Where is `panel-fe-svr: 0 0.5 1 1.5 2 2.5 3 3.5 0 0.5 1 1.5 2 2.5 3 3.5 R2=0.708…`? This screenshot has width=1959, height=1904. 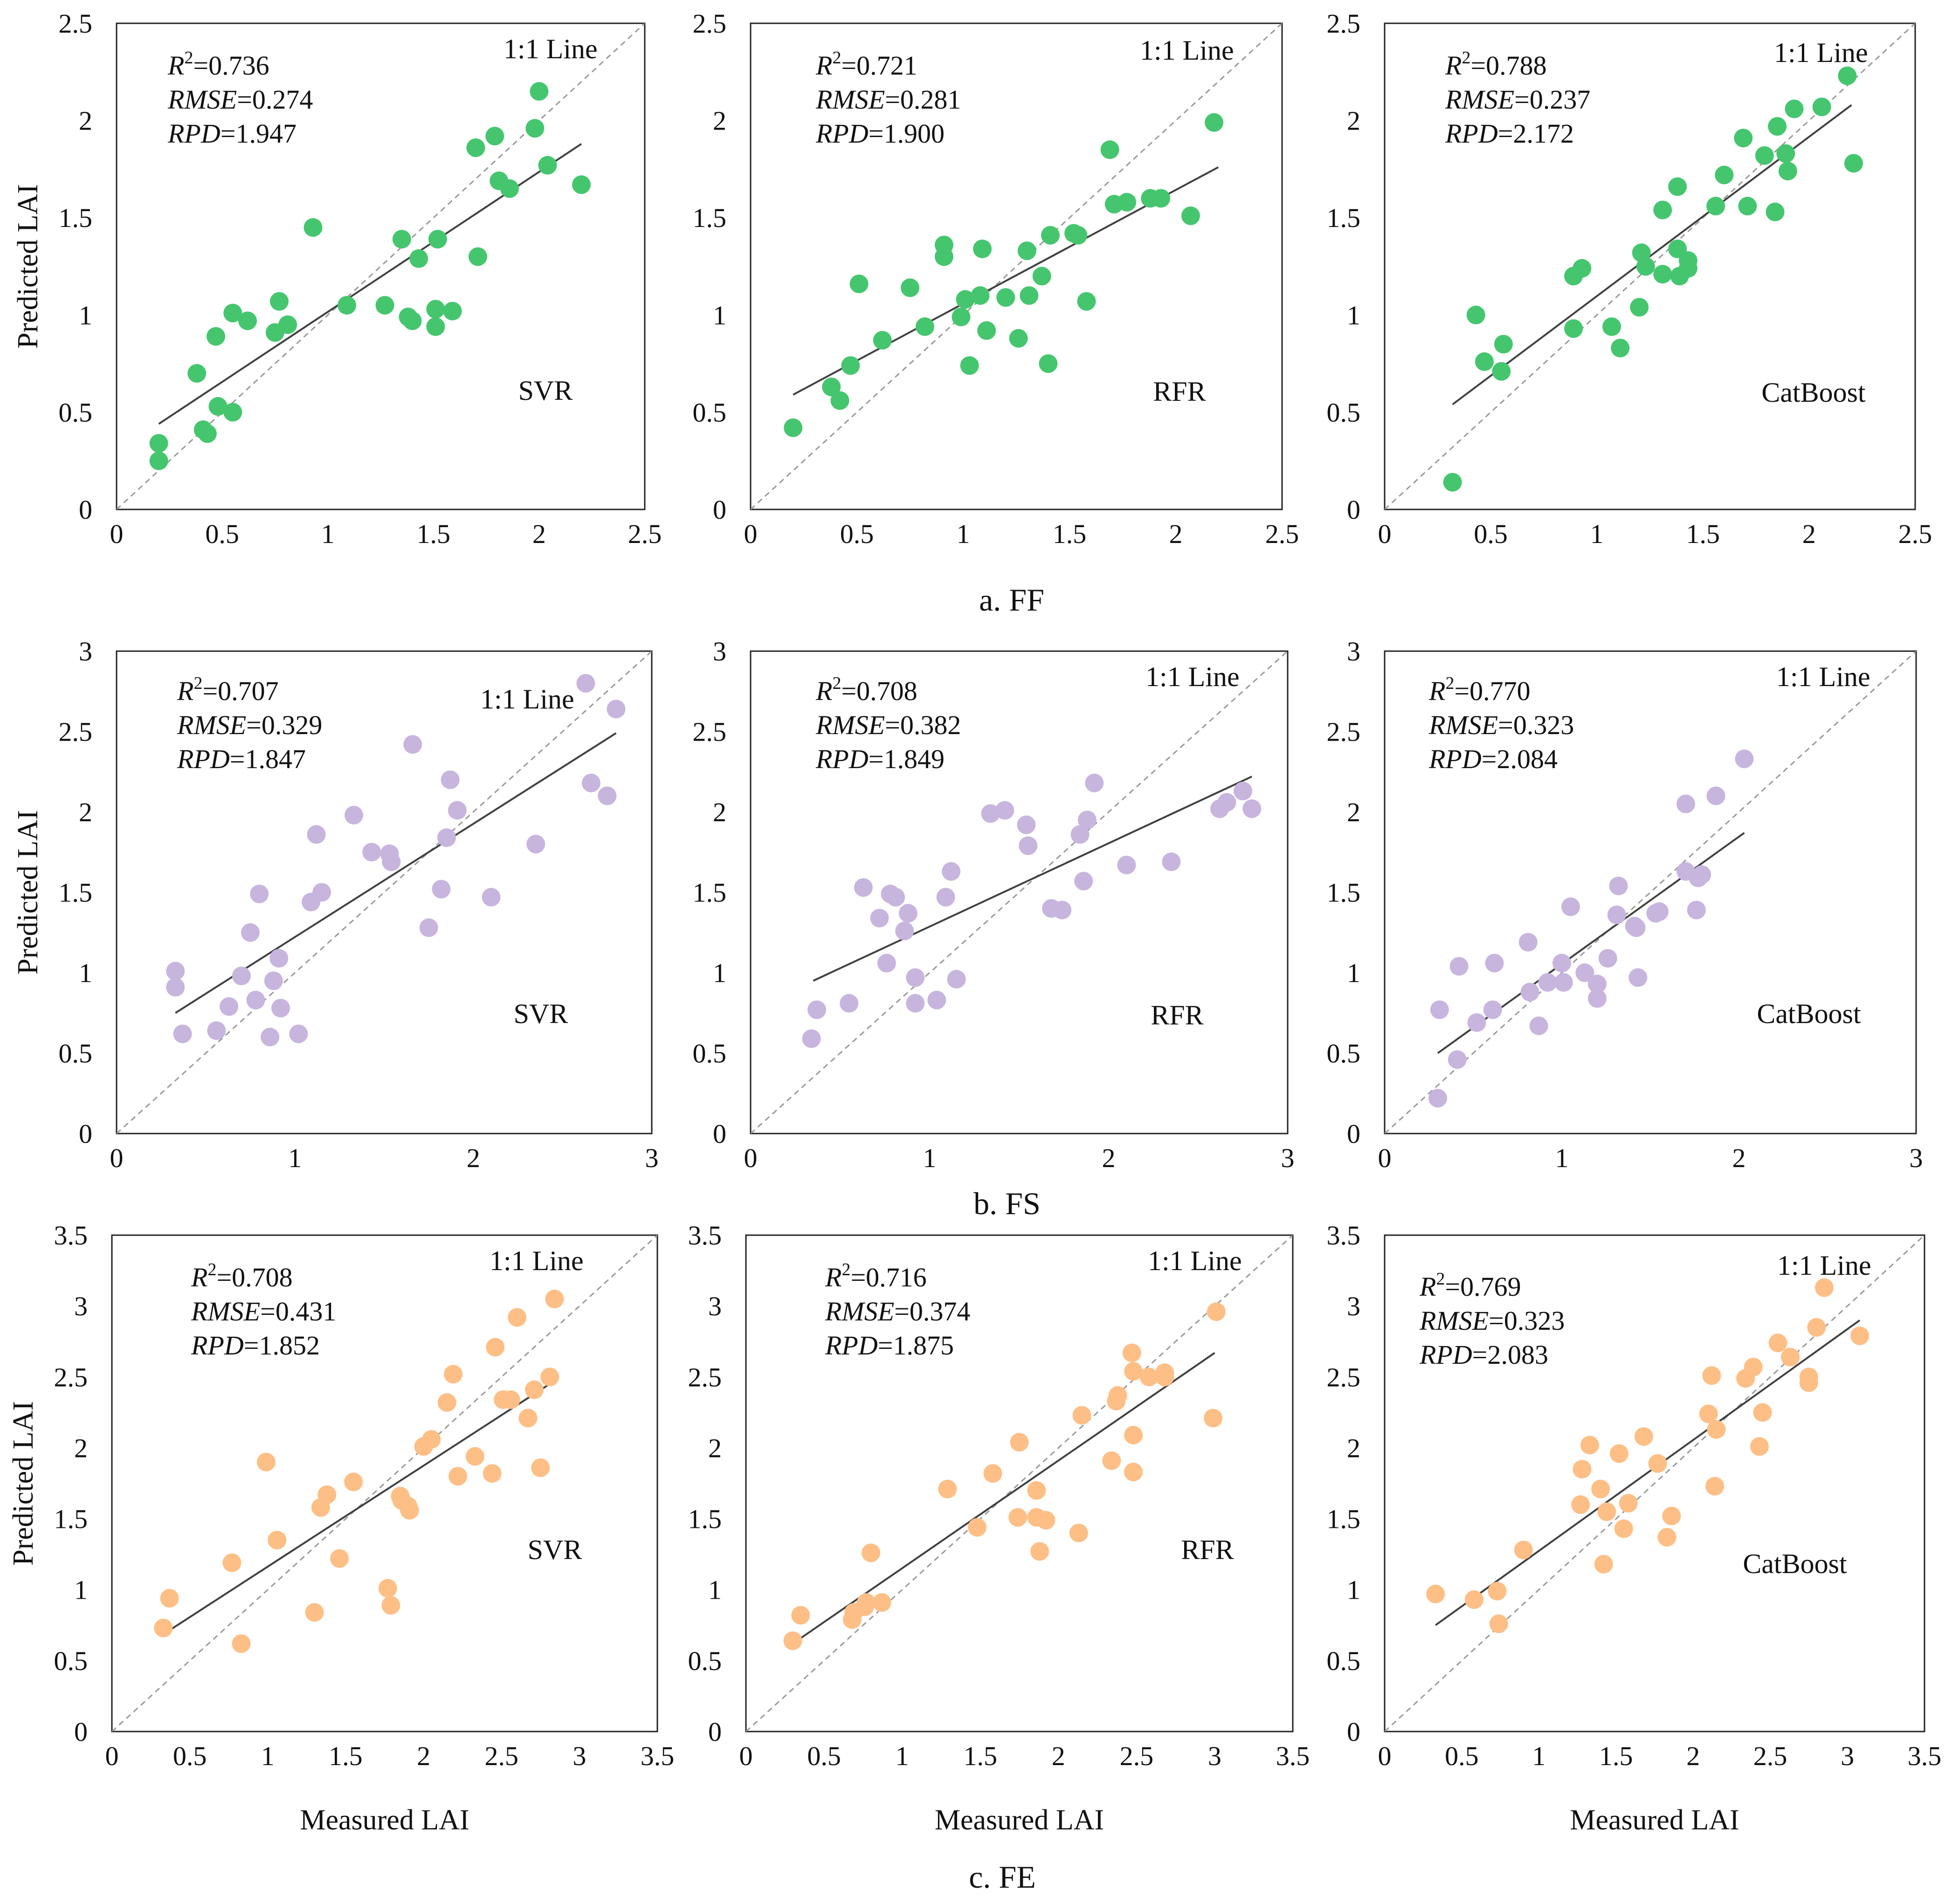 panel-fe-svr: 0 0.5 1 1.5 2 2.5 3 3.5 0 0.5 1 1.5 2 2.5 3 3.5 R2=0.708… is located at coordinates (340, 1528).